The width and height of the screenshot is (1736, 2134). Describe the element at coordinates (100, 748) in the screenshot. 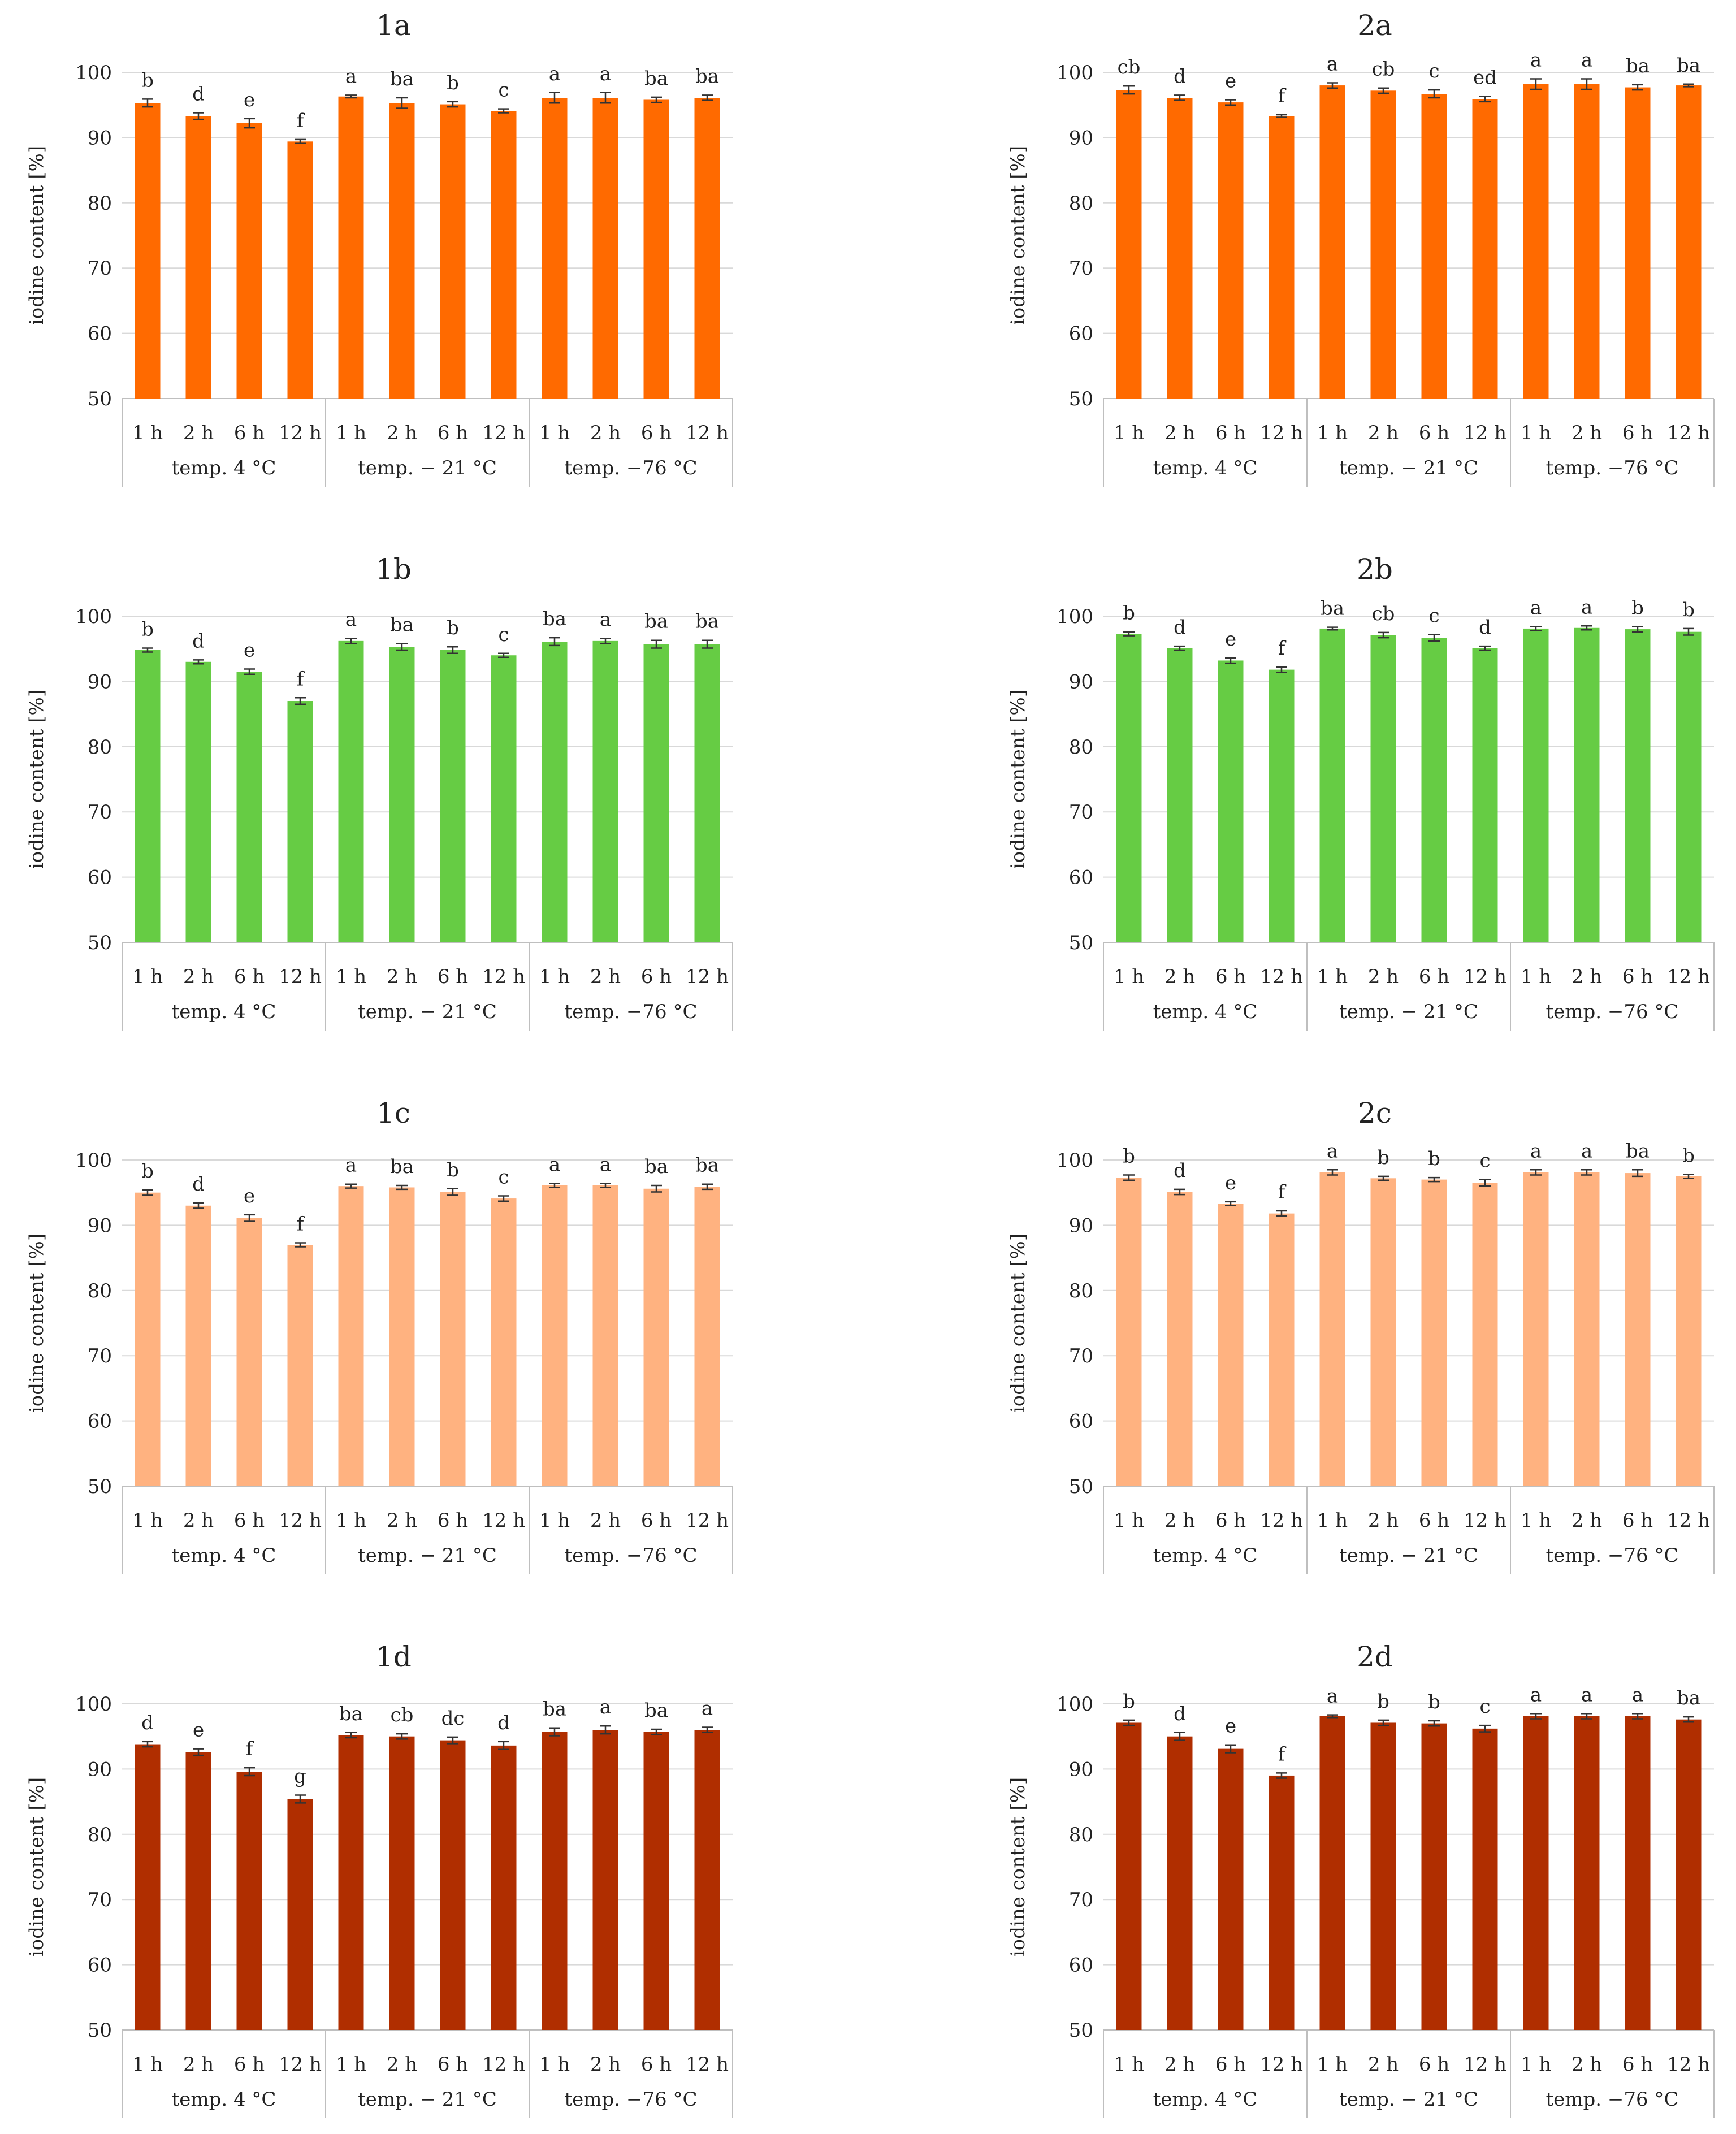

I see `y-tick-label: 80` at that location.